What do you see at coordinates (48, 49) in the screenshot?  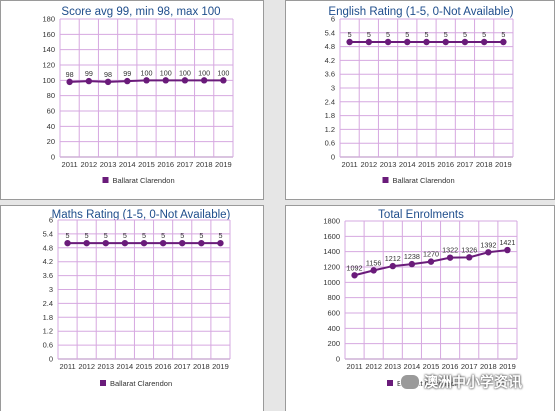 I see `y-tick-label: 140` at bounding box center [48, 49].